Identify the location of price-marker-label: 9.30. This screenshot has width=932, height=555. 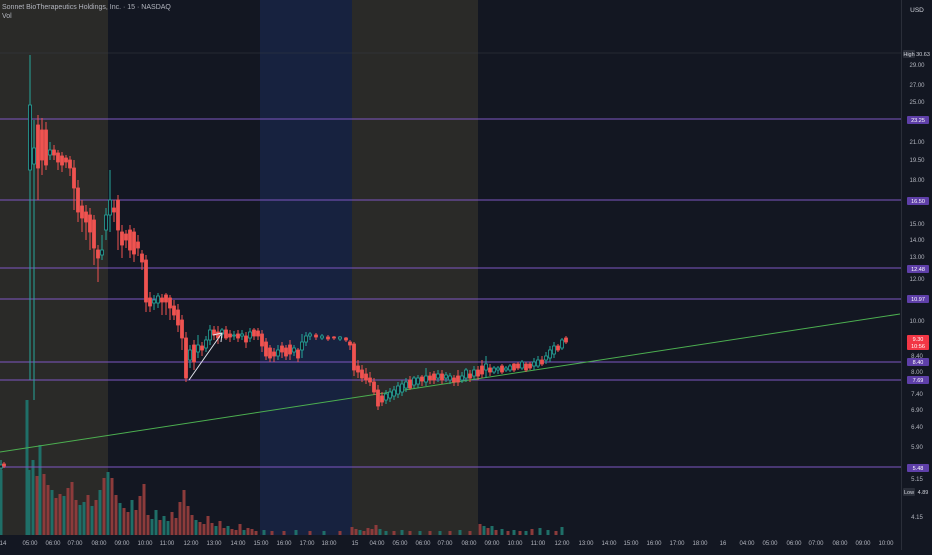
(918, 340).